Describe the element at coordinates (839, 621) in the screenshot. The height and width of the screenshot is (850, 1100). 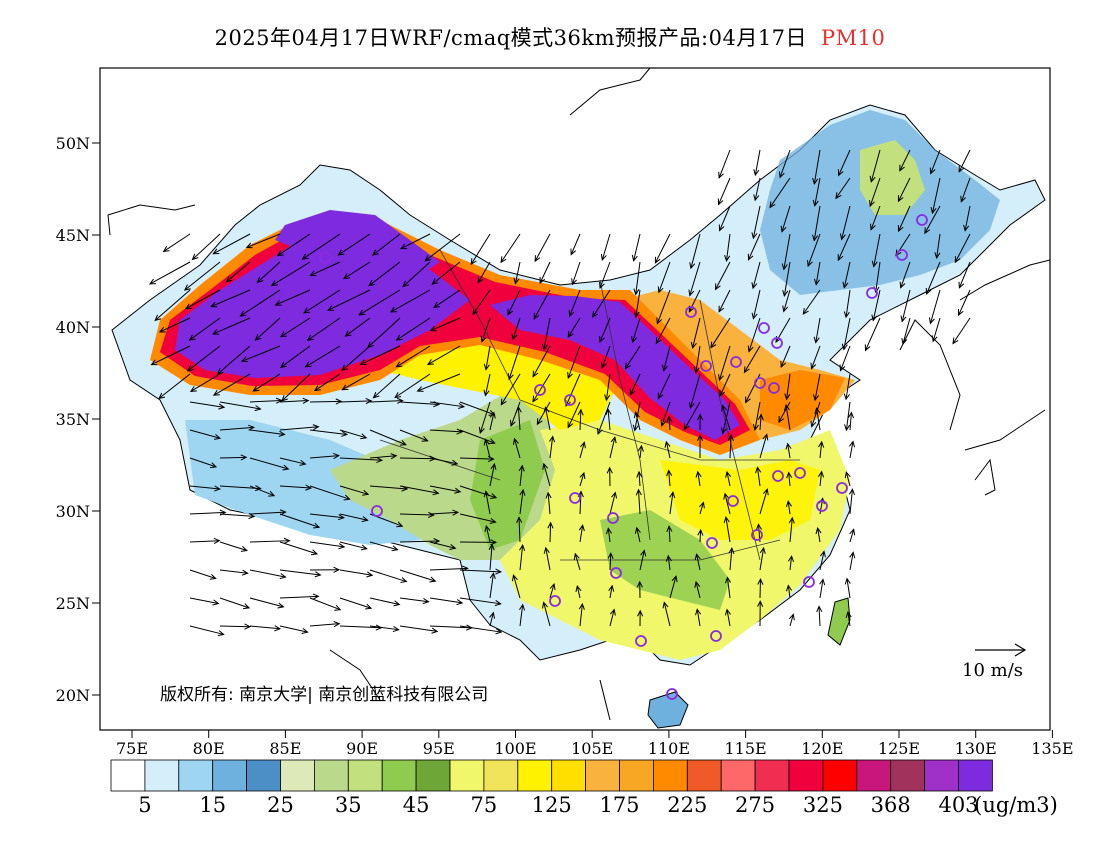
I see `region-taiwan` at that location.